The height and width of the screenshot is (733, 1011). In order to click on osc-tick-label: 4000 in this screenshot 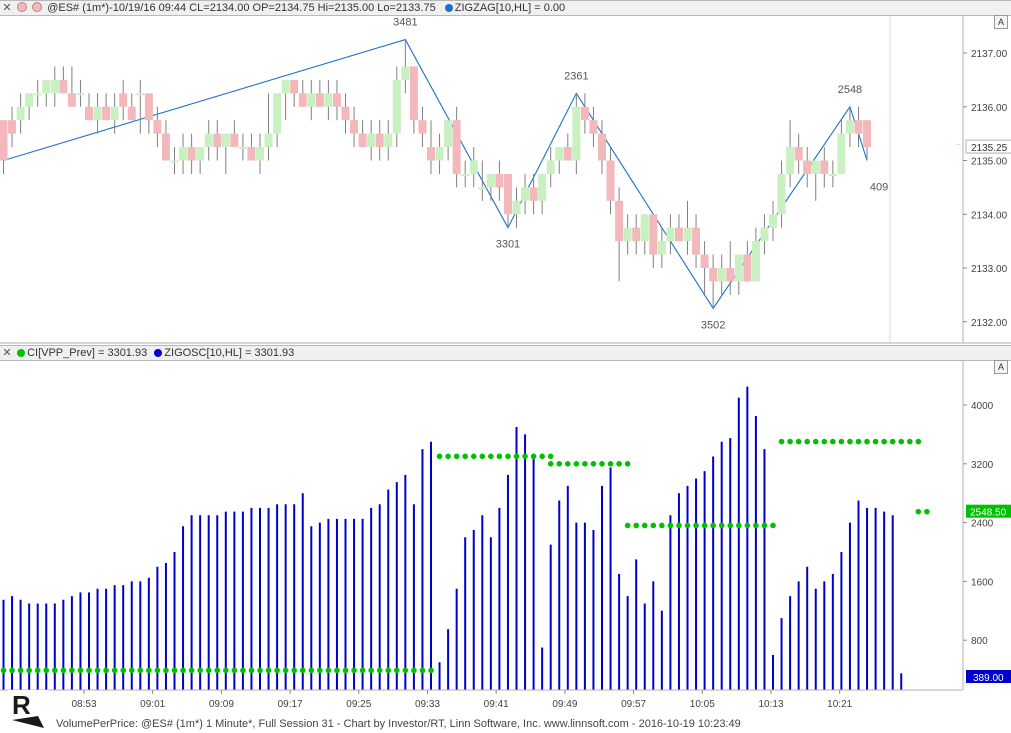, I will do `click(982, 406)`.